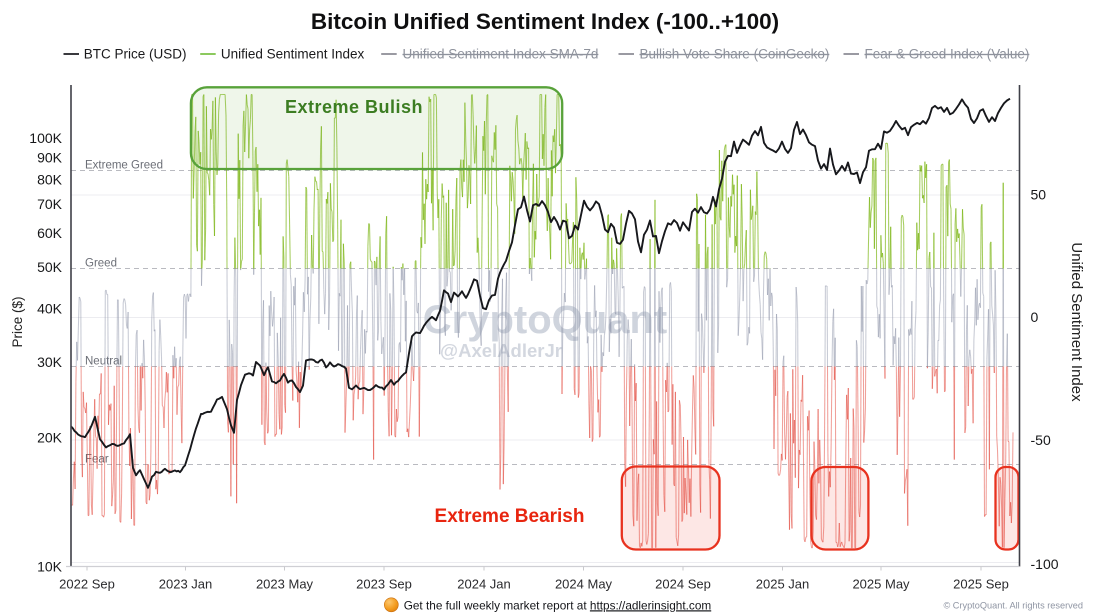 This screenshot has height=615, width=1101. I want to click on svg-text:© CryptoQuant. All rights rese: © CryptoQuant. All rights reserved, so click(1013, 605).